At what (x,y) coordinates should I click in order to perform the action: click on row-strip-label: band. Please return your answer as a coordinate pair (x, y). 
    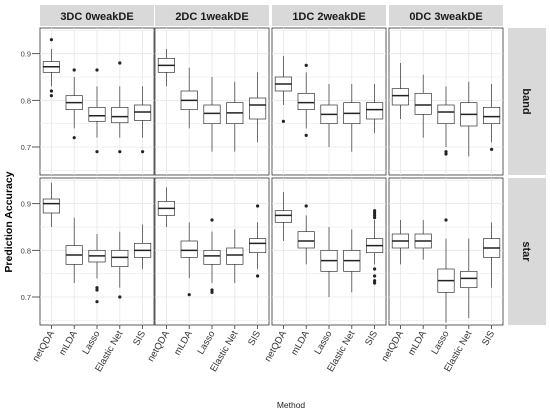
    Looking at the image, I should click on (526, 101).